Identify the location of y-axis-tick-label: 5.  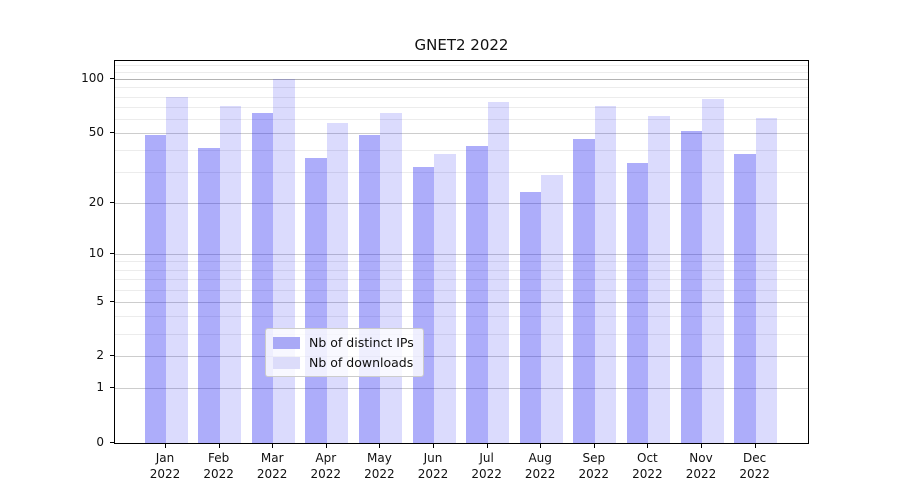
(100, 300).